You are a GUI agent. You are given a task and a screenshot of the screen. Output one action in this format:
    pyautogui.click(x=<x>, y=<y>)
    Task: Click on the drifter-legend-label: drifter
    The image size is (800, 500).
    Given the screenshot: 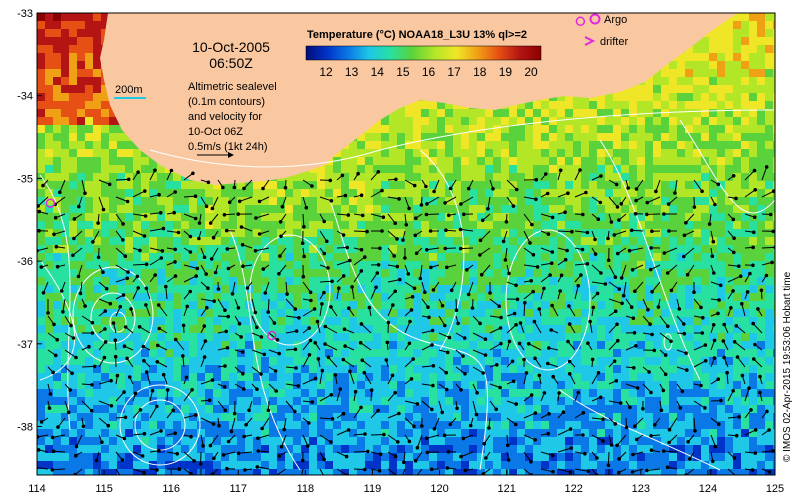 What is the action you would take?
    pyautogui.click(x=614, y=42)
    